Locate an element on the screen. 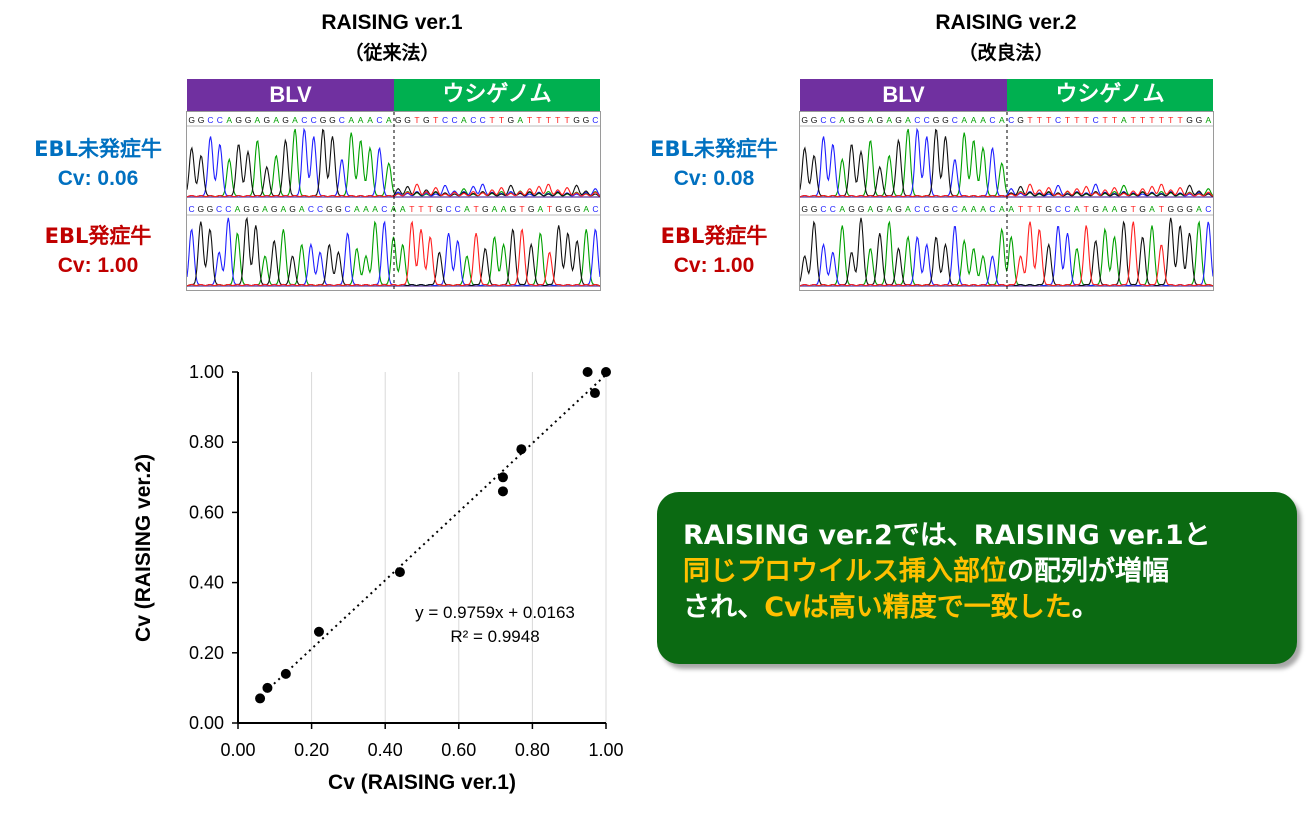 Image resolution: width=1309 pixels, height=822 pixels. callout-highlight: 同じプロウイルス挿入部位 is located at coordinates (845, 571).